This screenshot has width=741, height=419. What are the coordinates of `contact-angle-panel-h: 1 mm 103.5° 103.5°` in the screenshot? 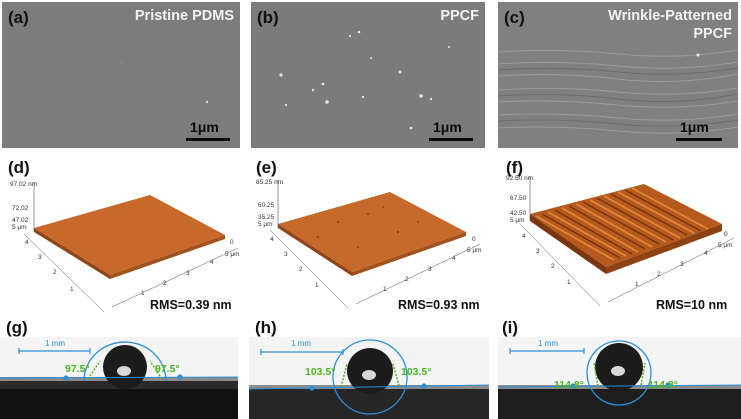 It's located at (369, 378).